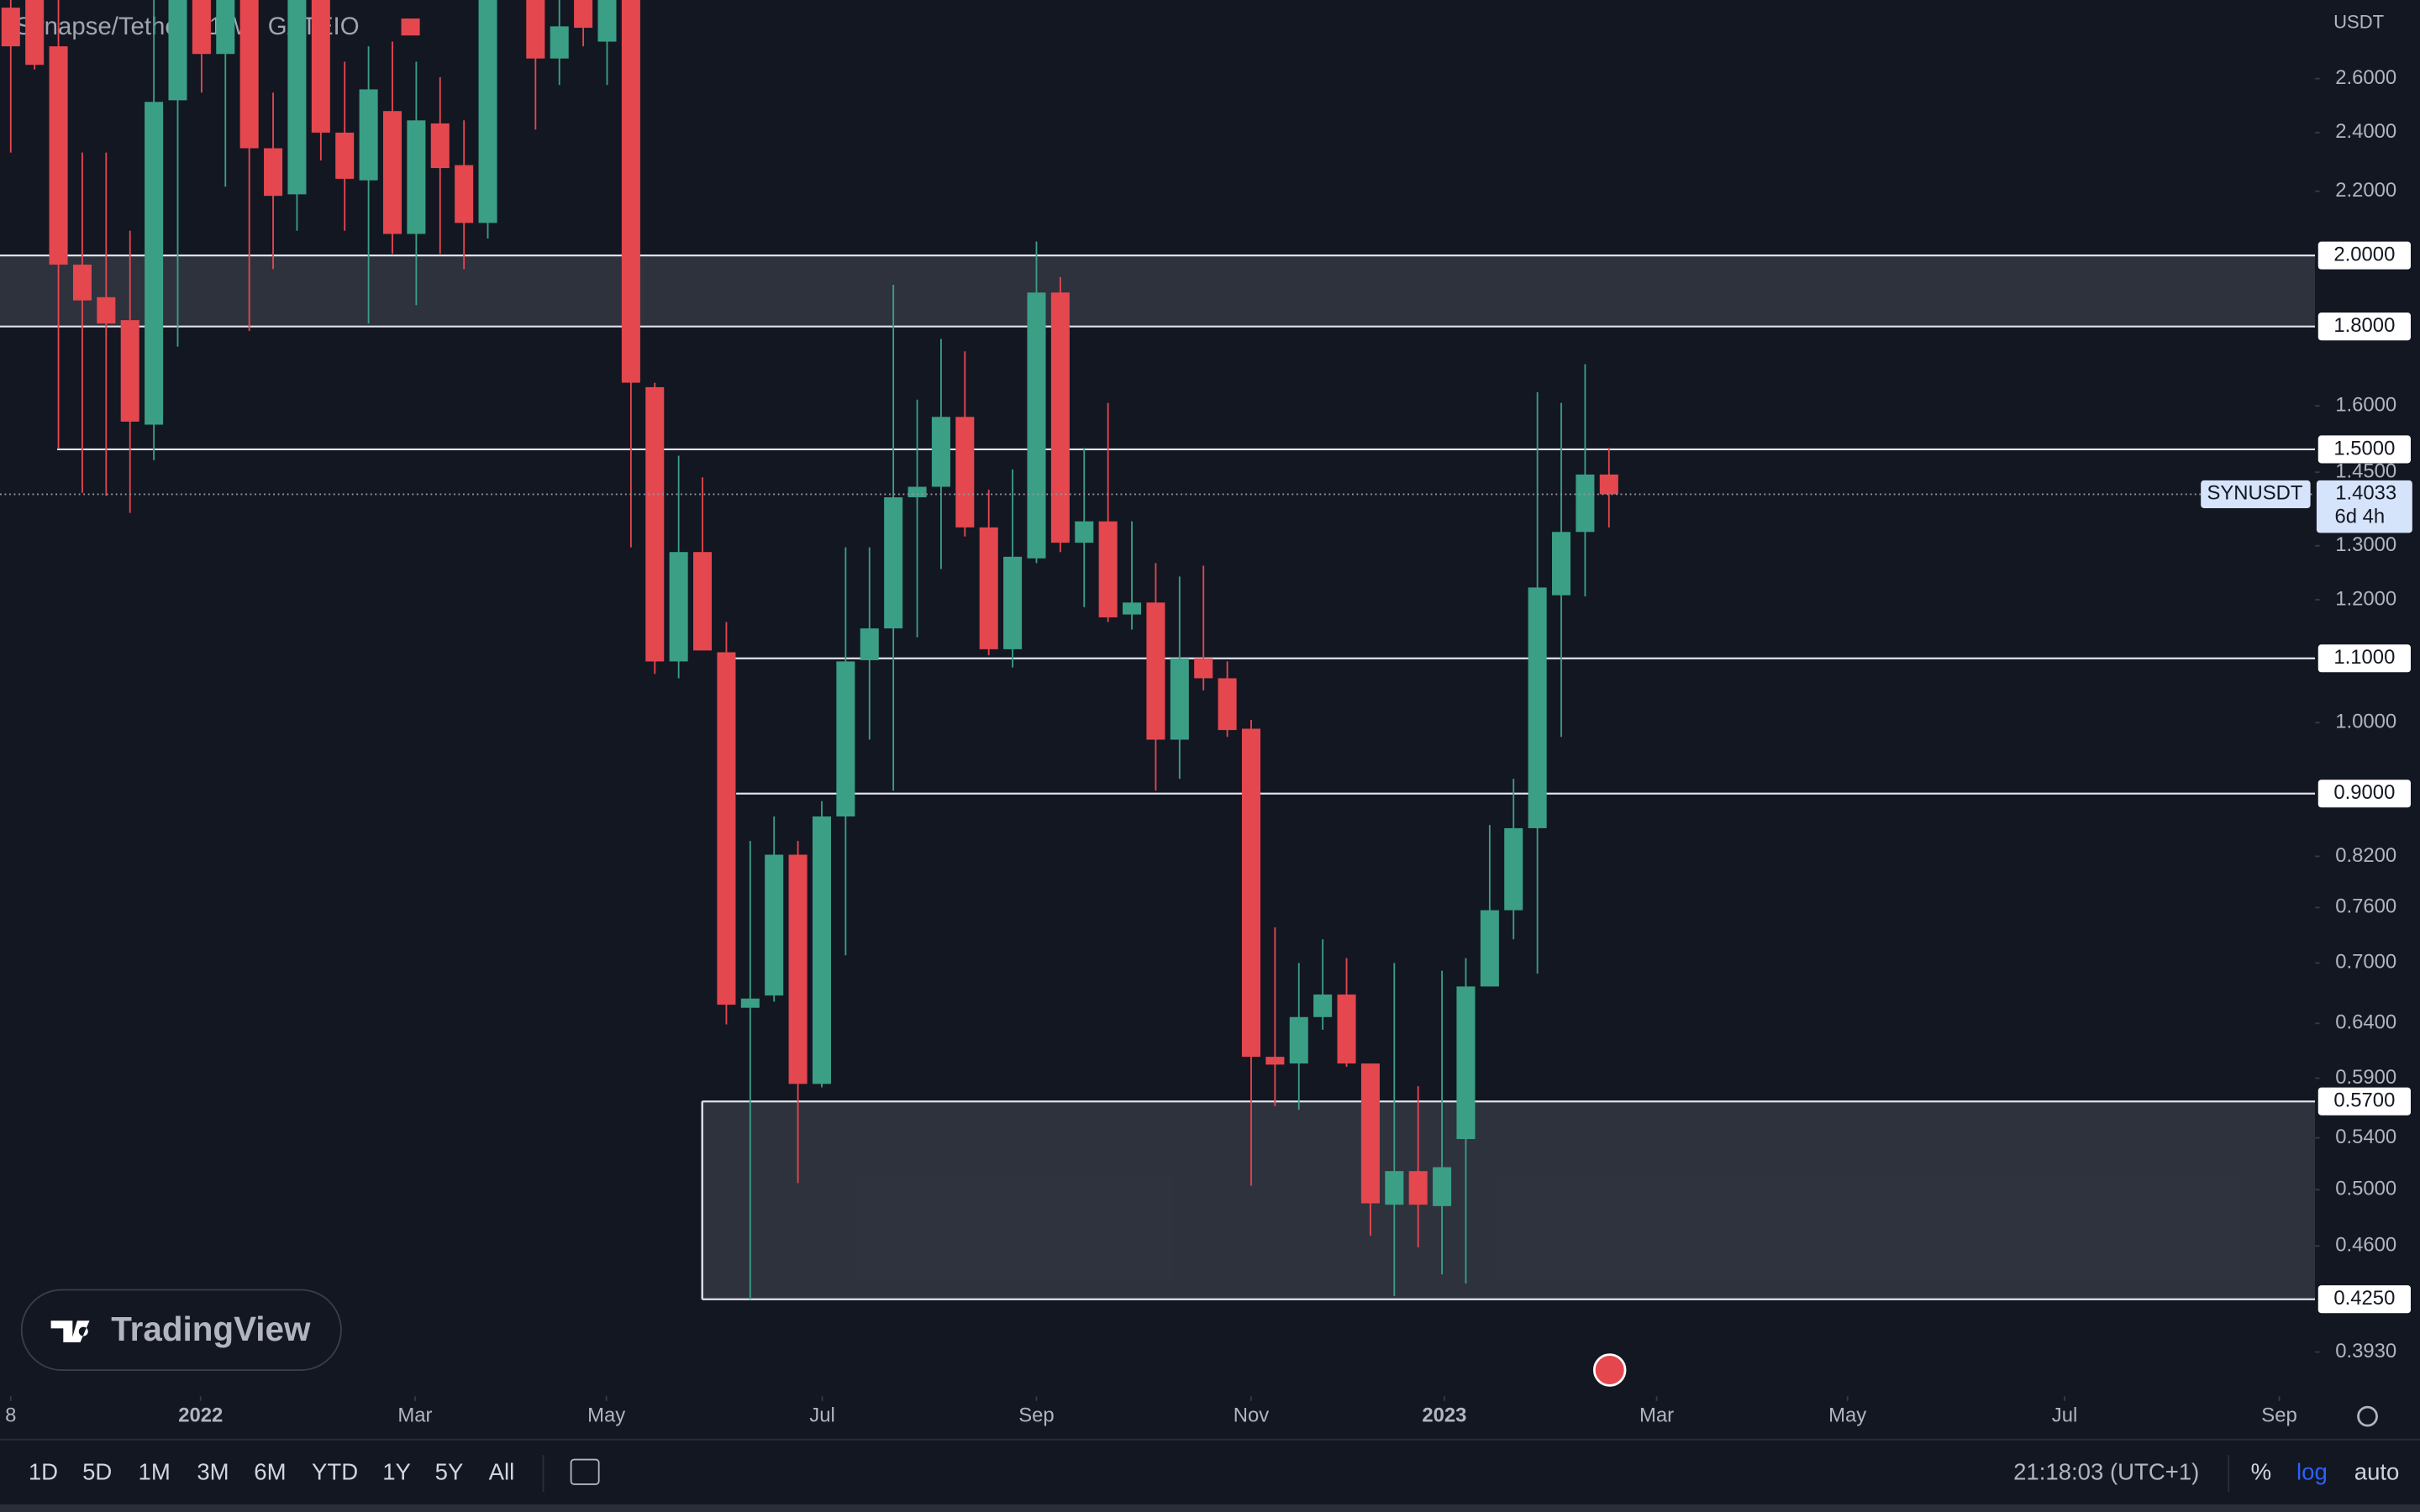 Image resolution: width=2420 pixels, height=1512 pixels. Describe the element at coordinates (2358, 21) in the screenshot. I see `currency: USDT` at that location.